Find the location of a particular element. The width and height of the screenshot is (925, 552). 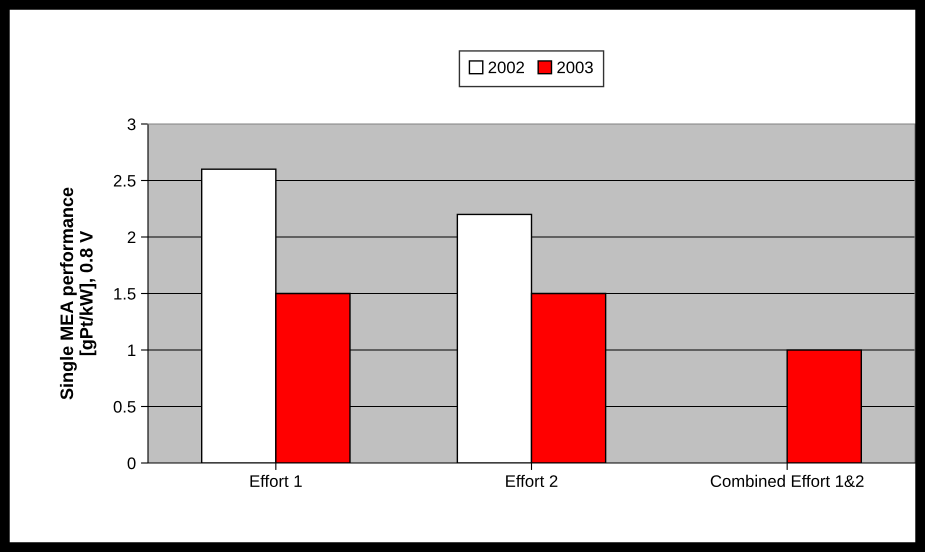

y-tick-label: 0.5 is located at coordinates (125, 406).